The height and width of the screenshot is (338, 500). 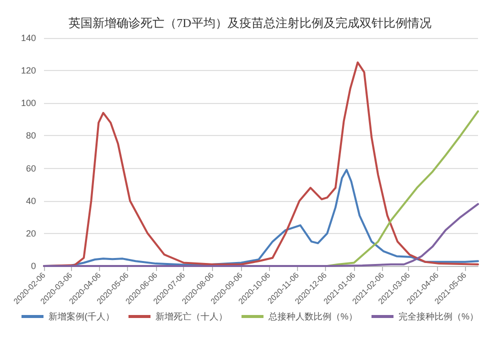 I want to click on y-tick-label: 140, so click(x=28, y=38).